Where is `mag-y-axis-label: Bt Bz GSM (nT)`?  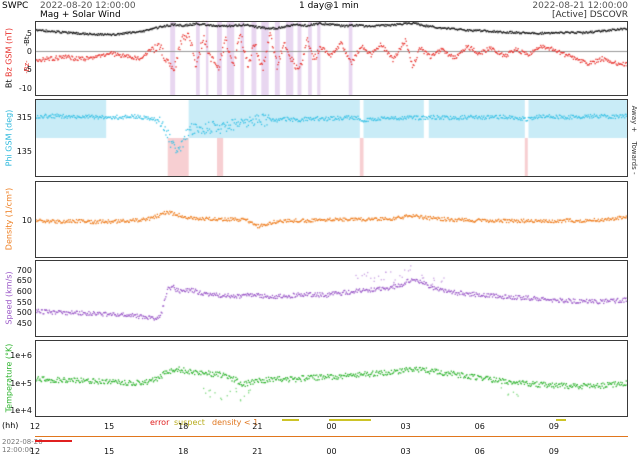
mag-y-axis-label: Bt Bz GSM (nT) is located at coordinates (9, 58).